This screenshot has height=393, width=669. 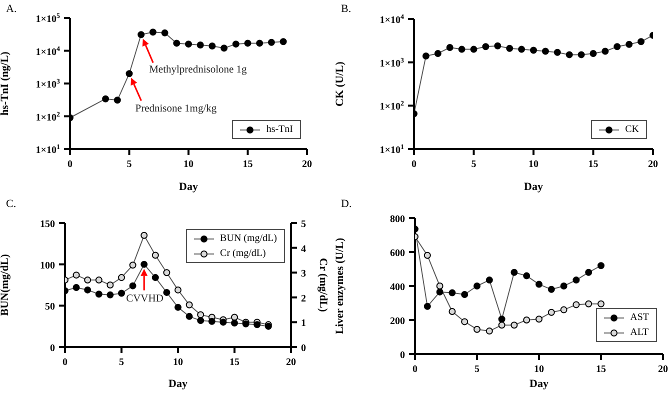 What do you see at coordinates (50, 307) in the screenshot?
I see `y-tick-label: 50` at bounding box center [50, 307].